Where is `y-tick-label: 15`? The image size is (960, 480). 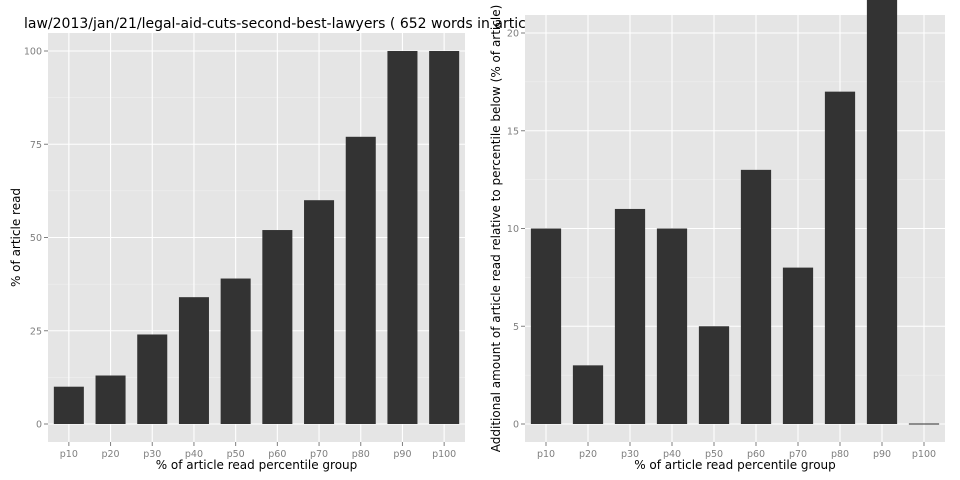
y-tick-label: 15 is located at coordinates (513, 131).